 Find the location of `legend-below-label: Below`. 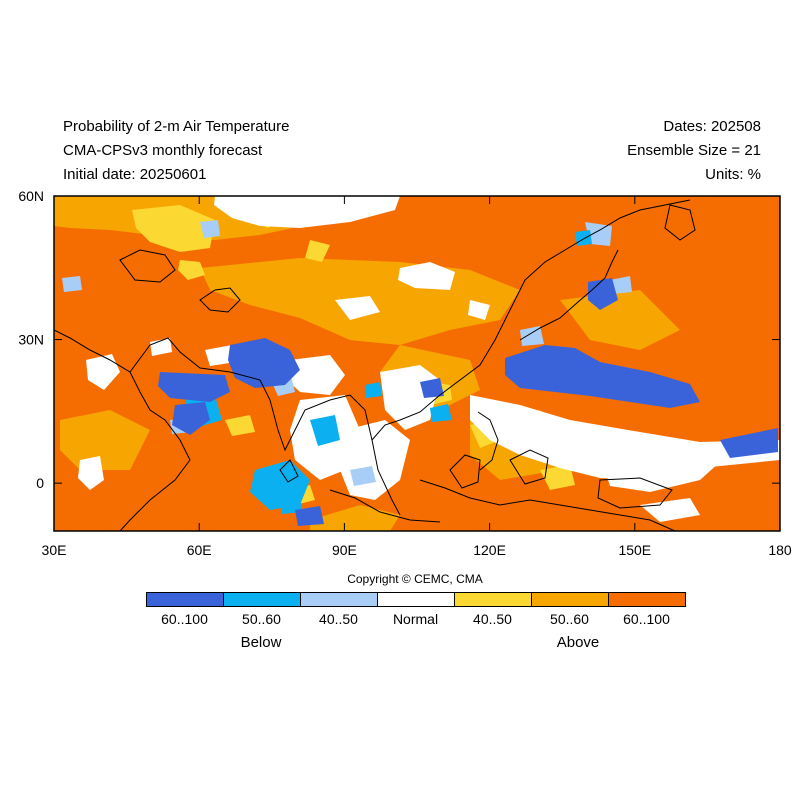

legend-below-label: Below is located at coordinates (261, 642).